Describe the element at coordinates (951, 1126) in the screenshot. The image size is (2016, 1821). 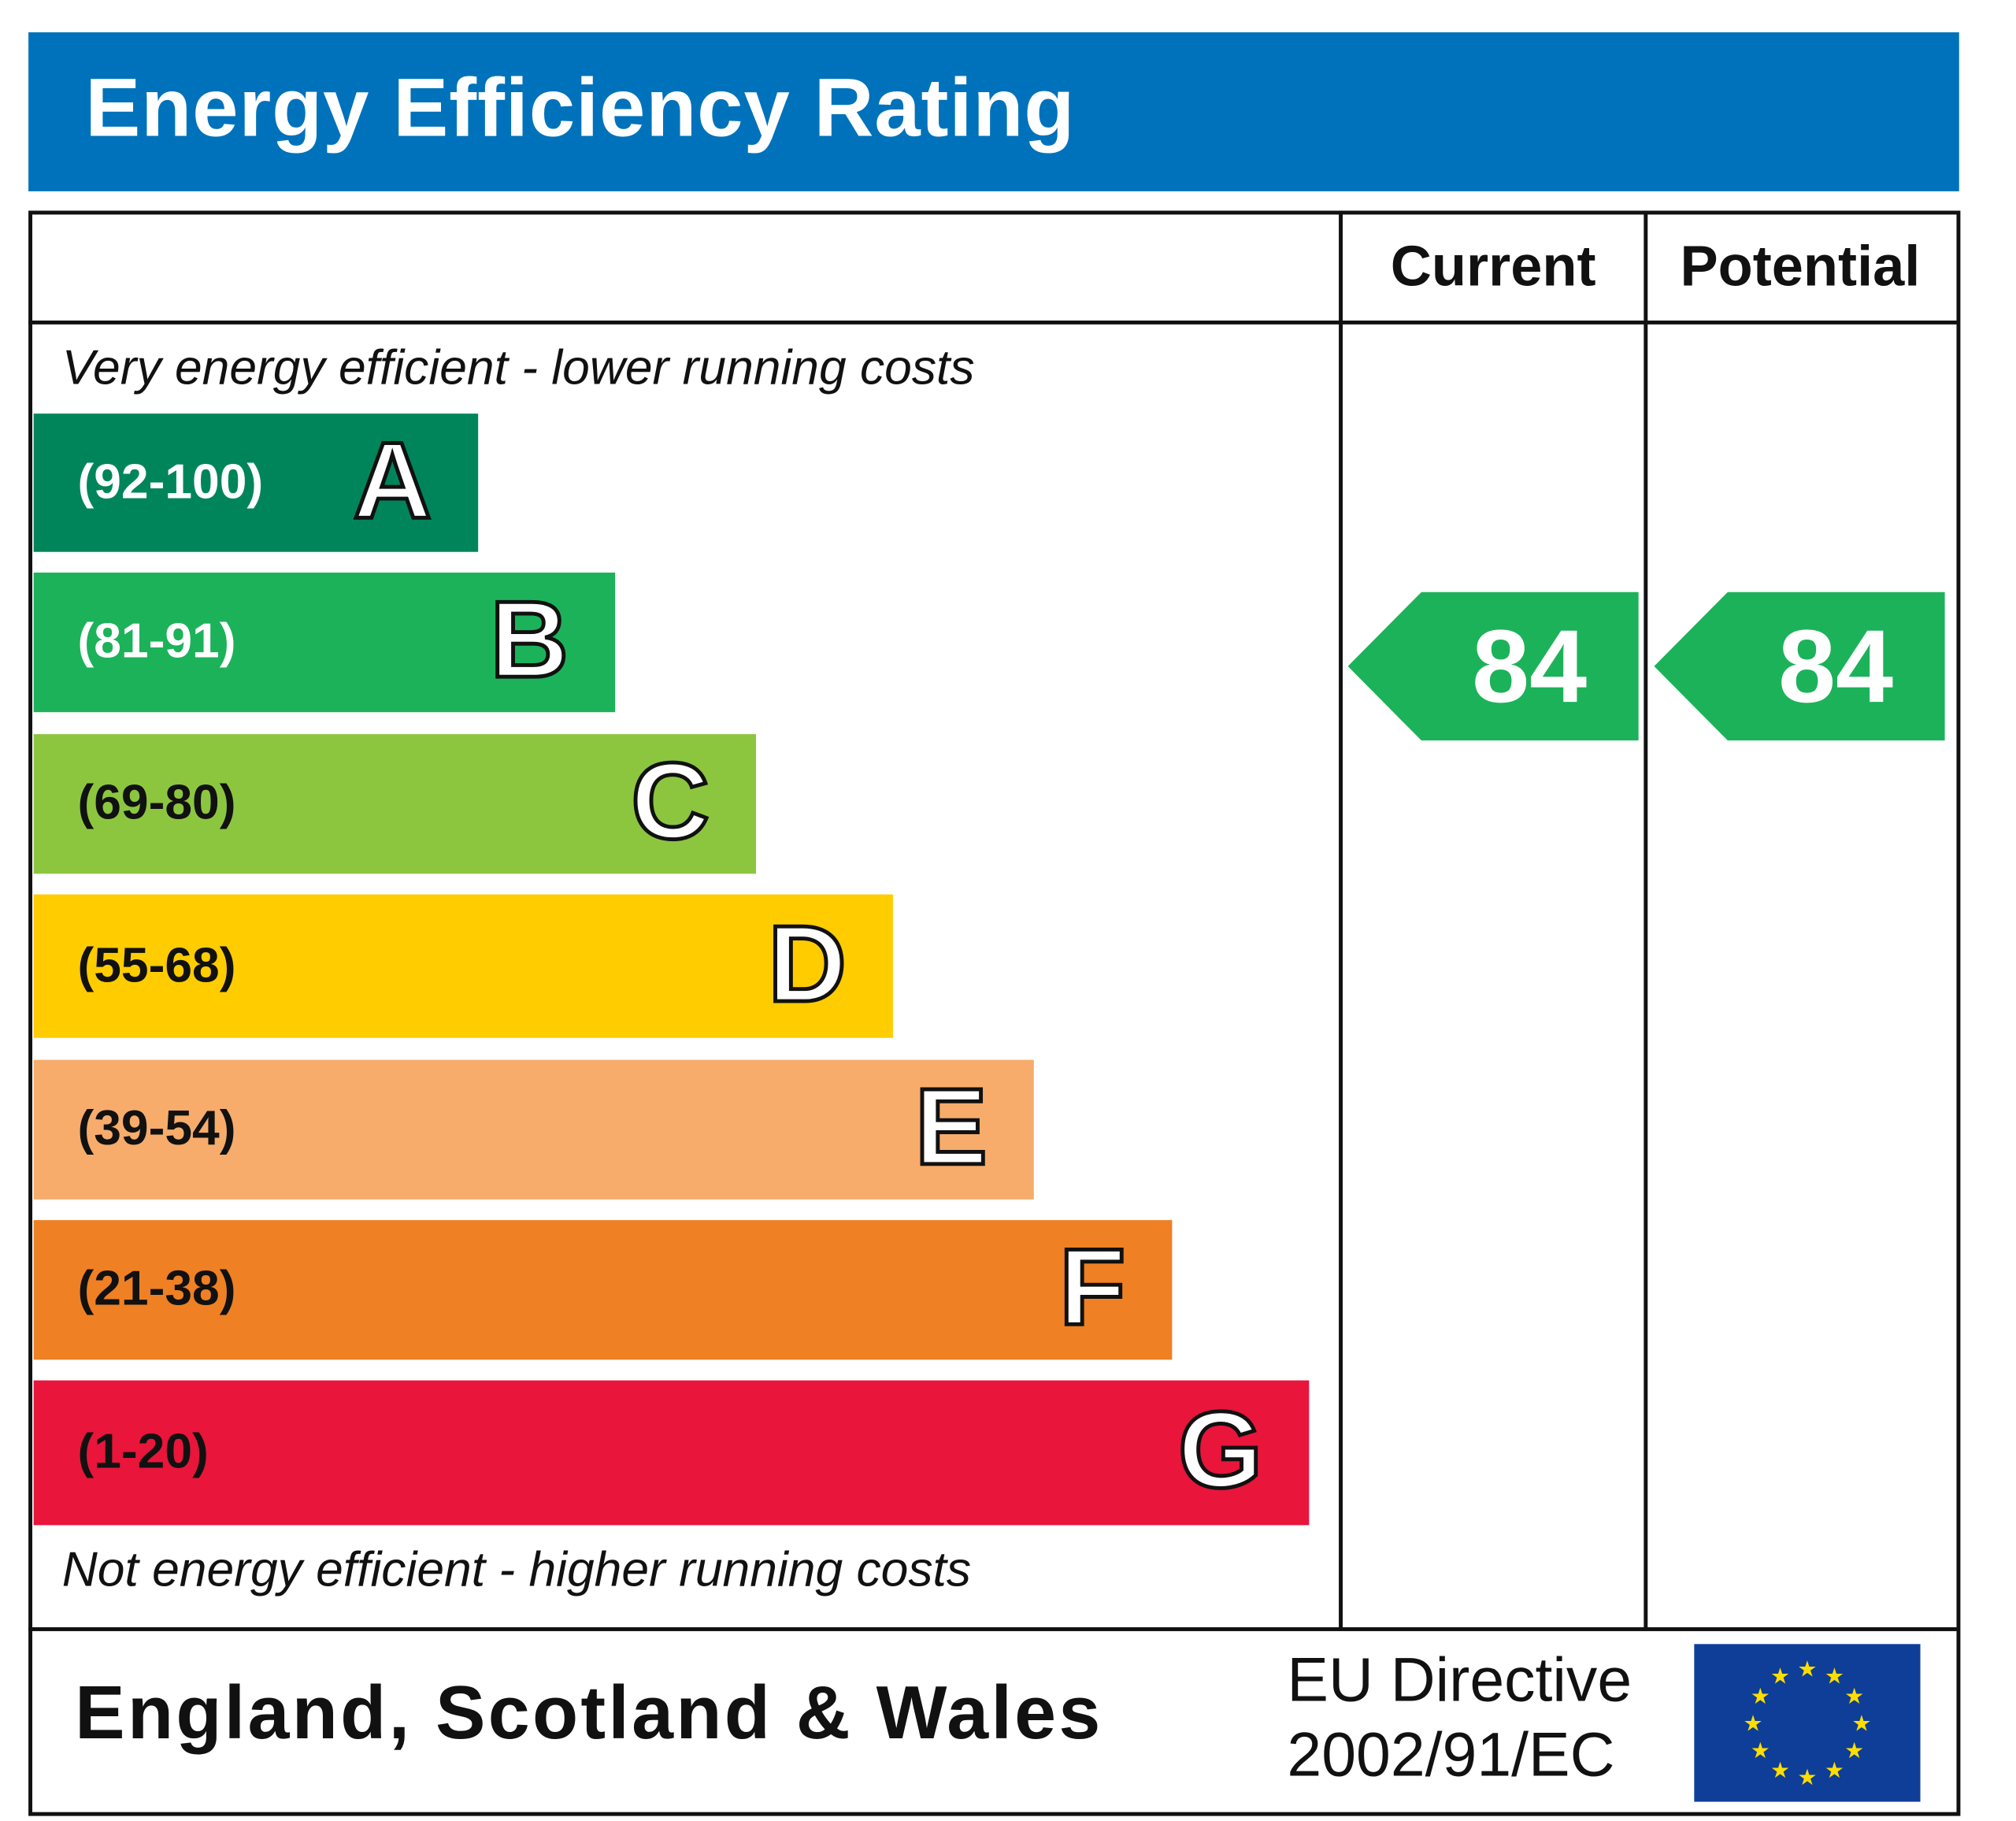
I see `band-letter: E` at that location.